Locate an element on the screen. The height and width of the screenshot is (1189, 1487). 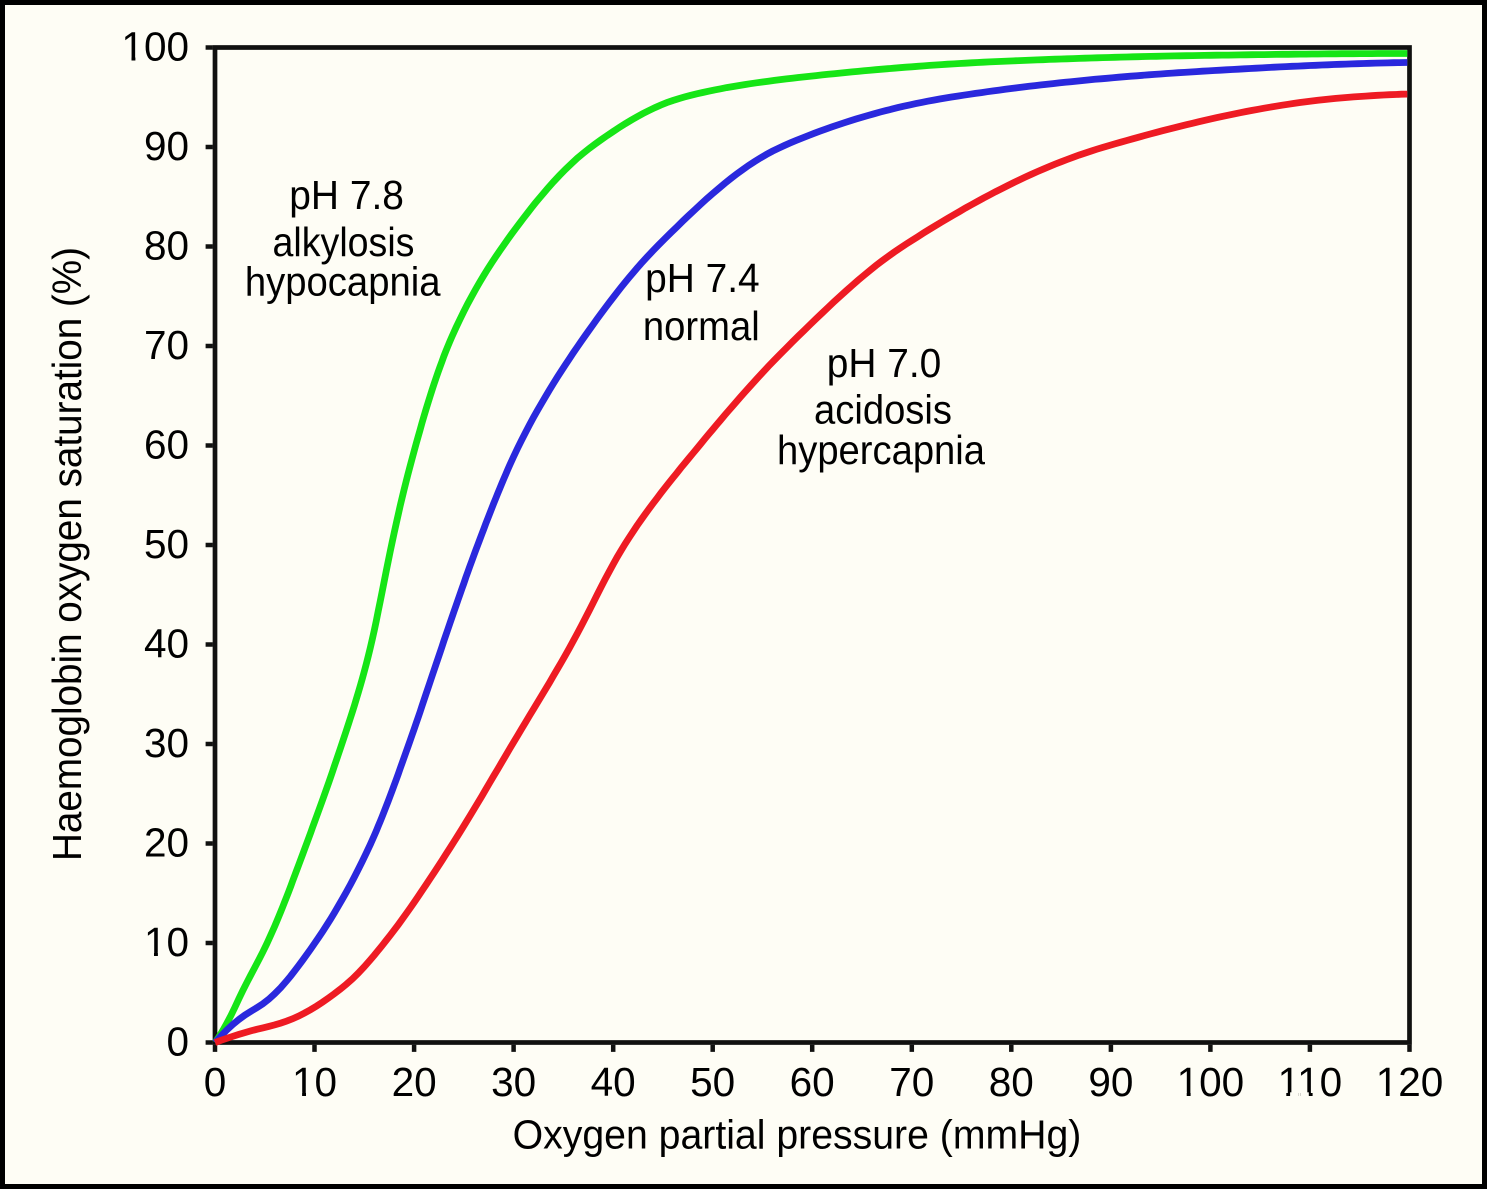
svg-text: alkylosis is located at coordinates (344, 242).